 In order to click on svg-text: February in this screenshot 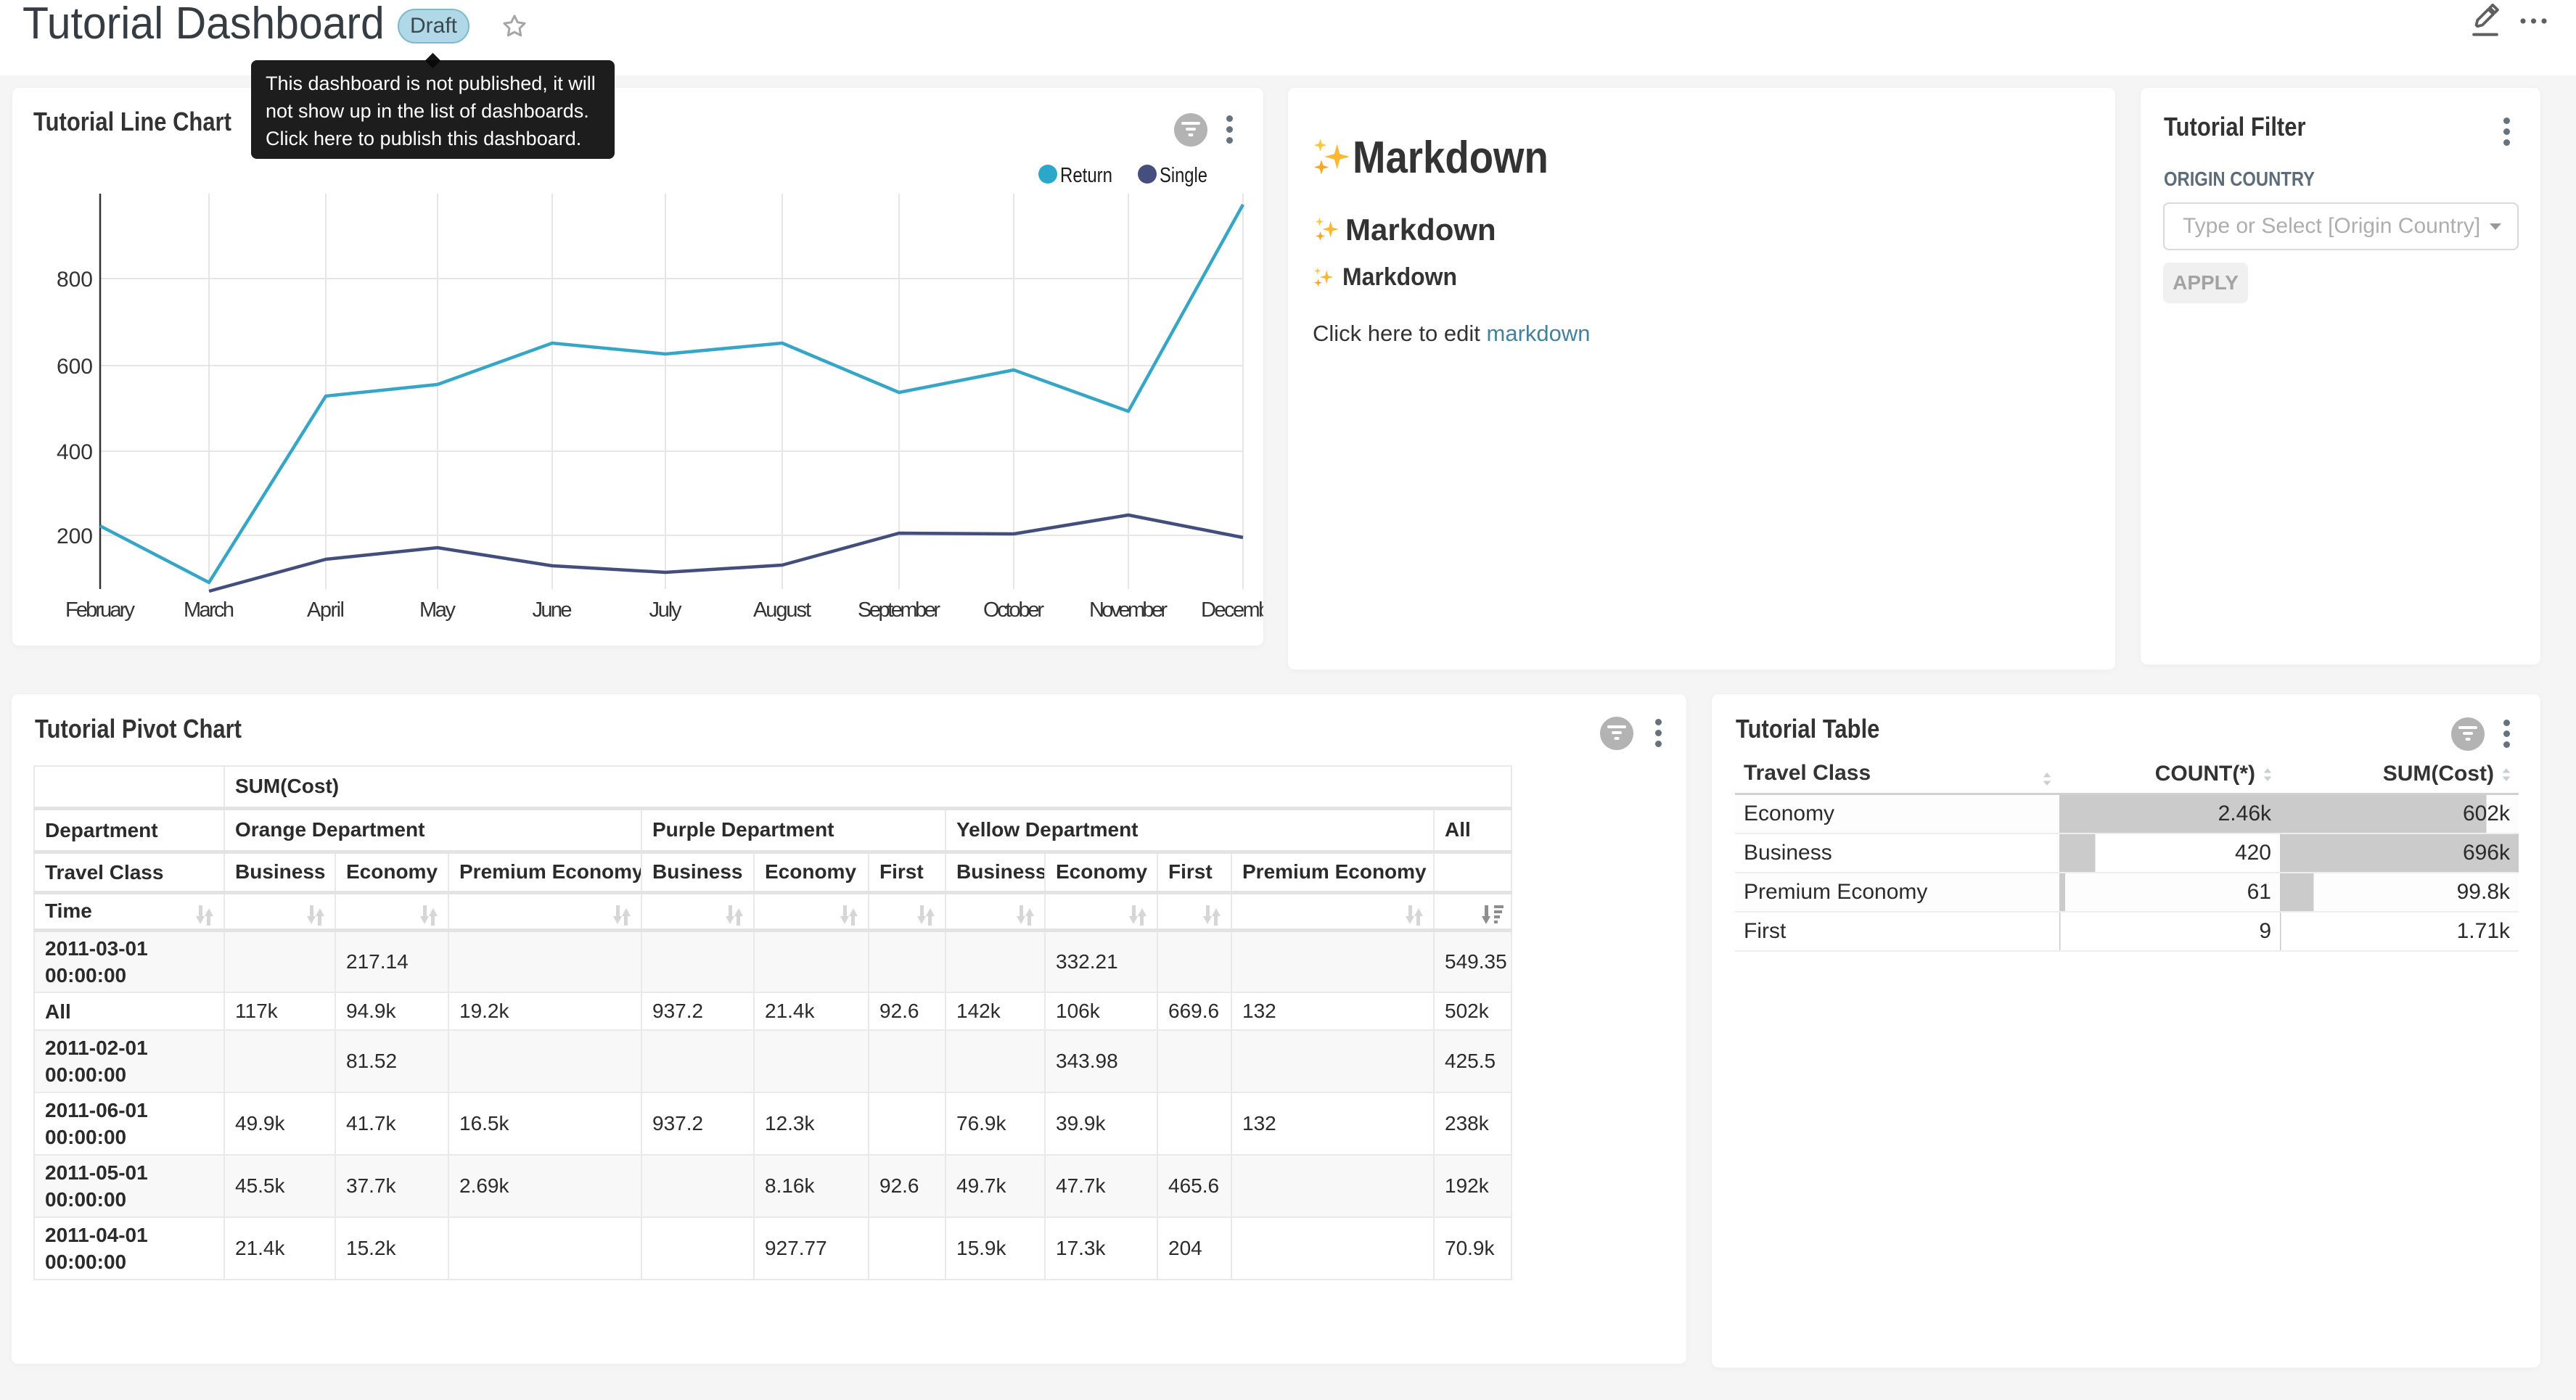, I will do `click(100, 610)`.